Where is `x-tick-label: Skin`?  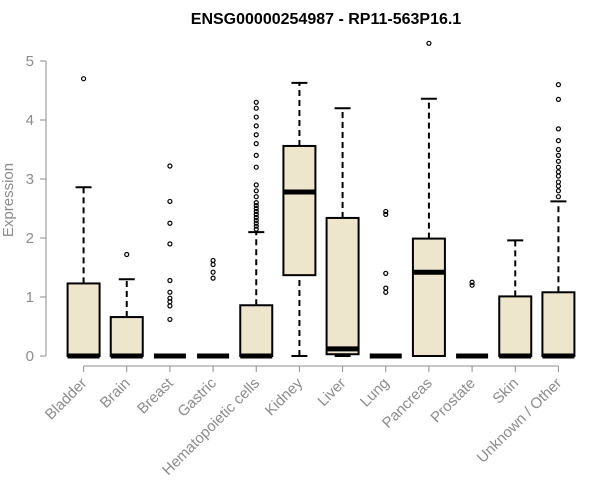
x-tick-label: Skin is located at coordinates (505, 391).